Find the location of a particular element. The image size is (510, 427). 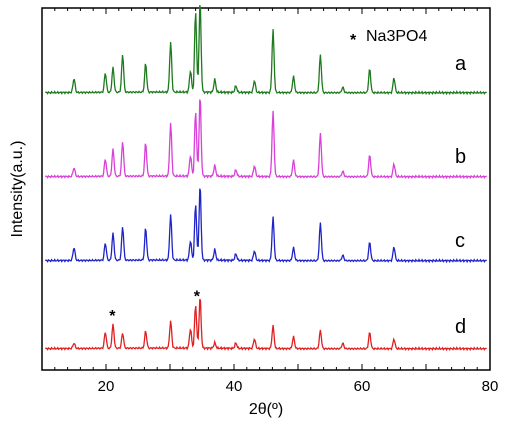

x-axis-title: 2θ(º) is located at coordinates (266, 409).